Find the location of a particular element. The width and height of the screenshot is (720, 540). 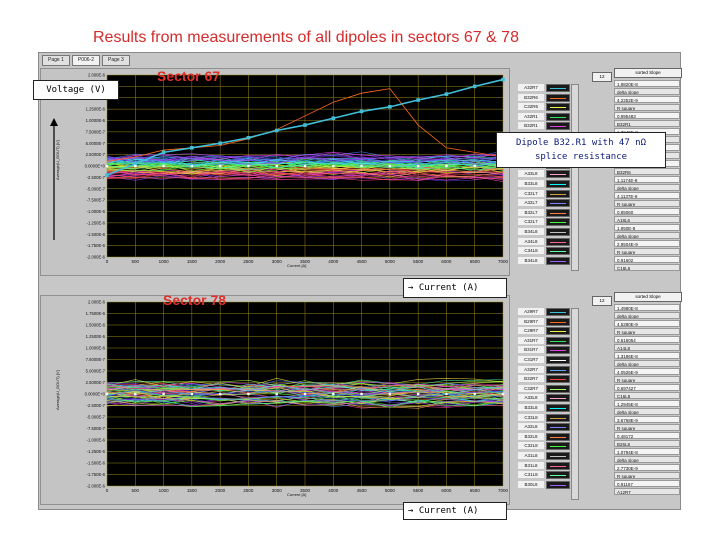

bottom-legend-item: A32R7 is located at coordinates (558, 369).